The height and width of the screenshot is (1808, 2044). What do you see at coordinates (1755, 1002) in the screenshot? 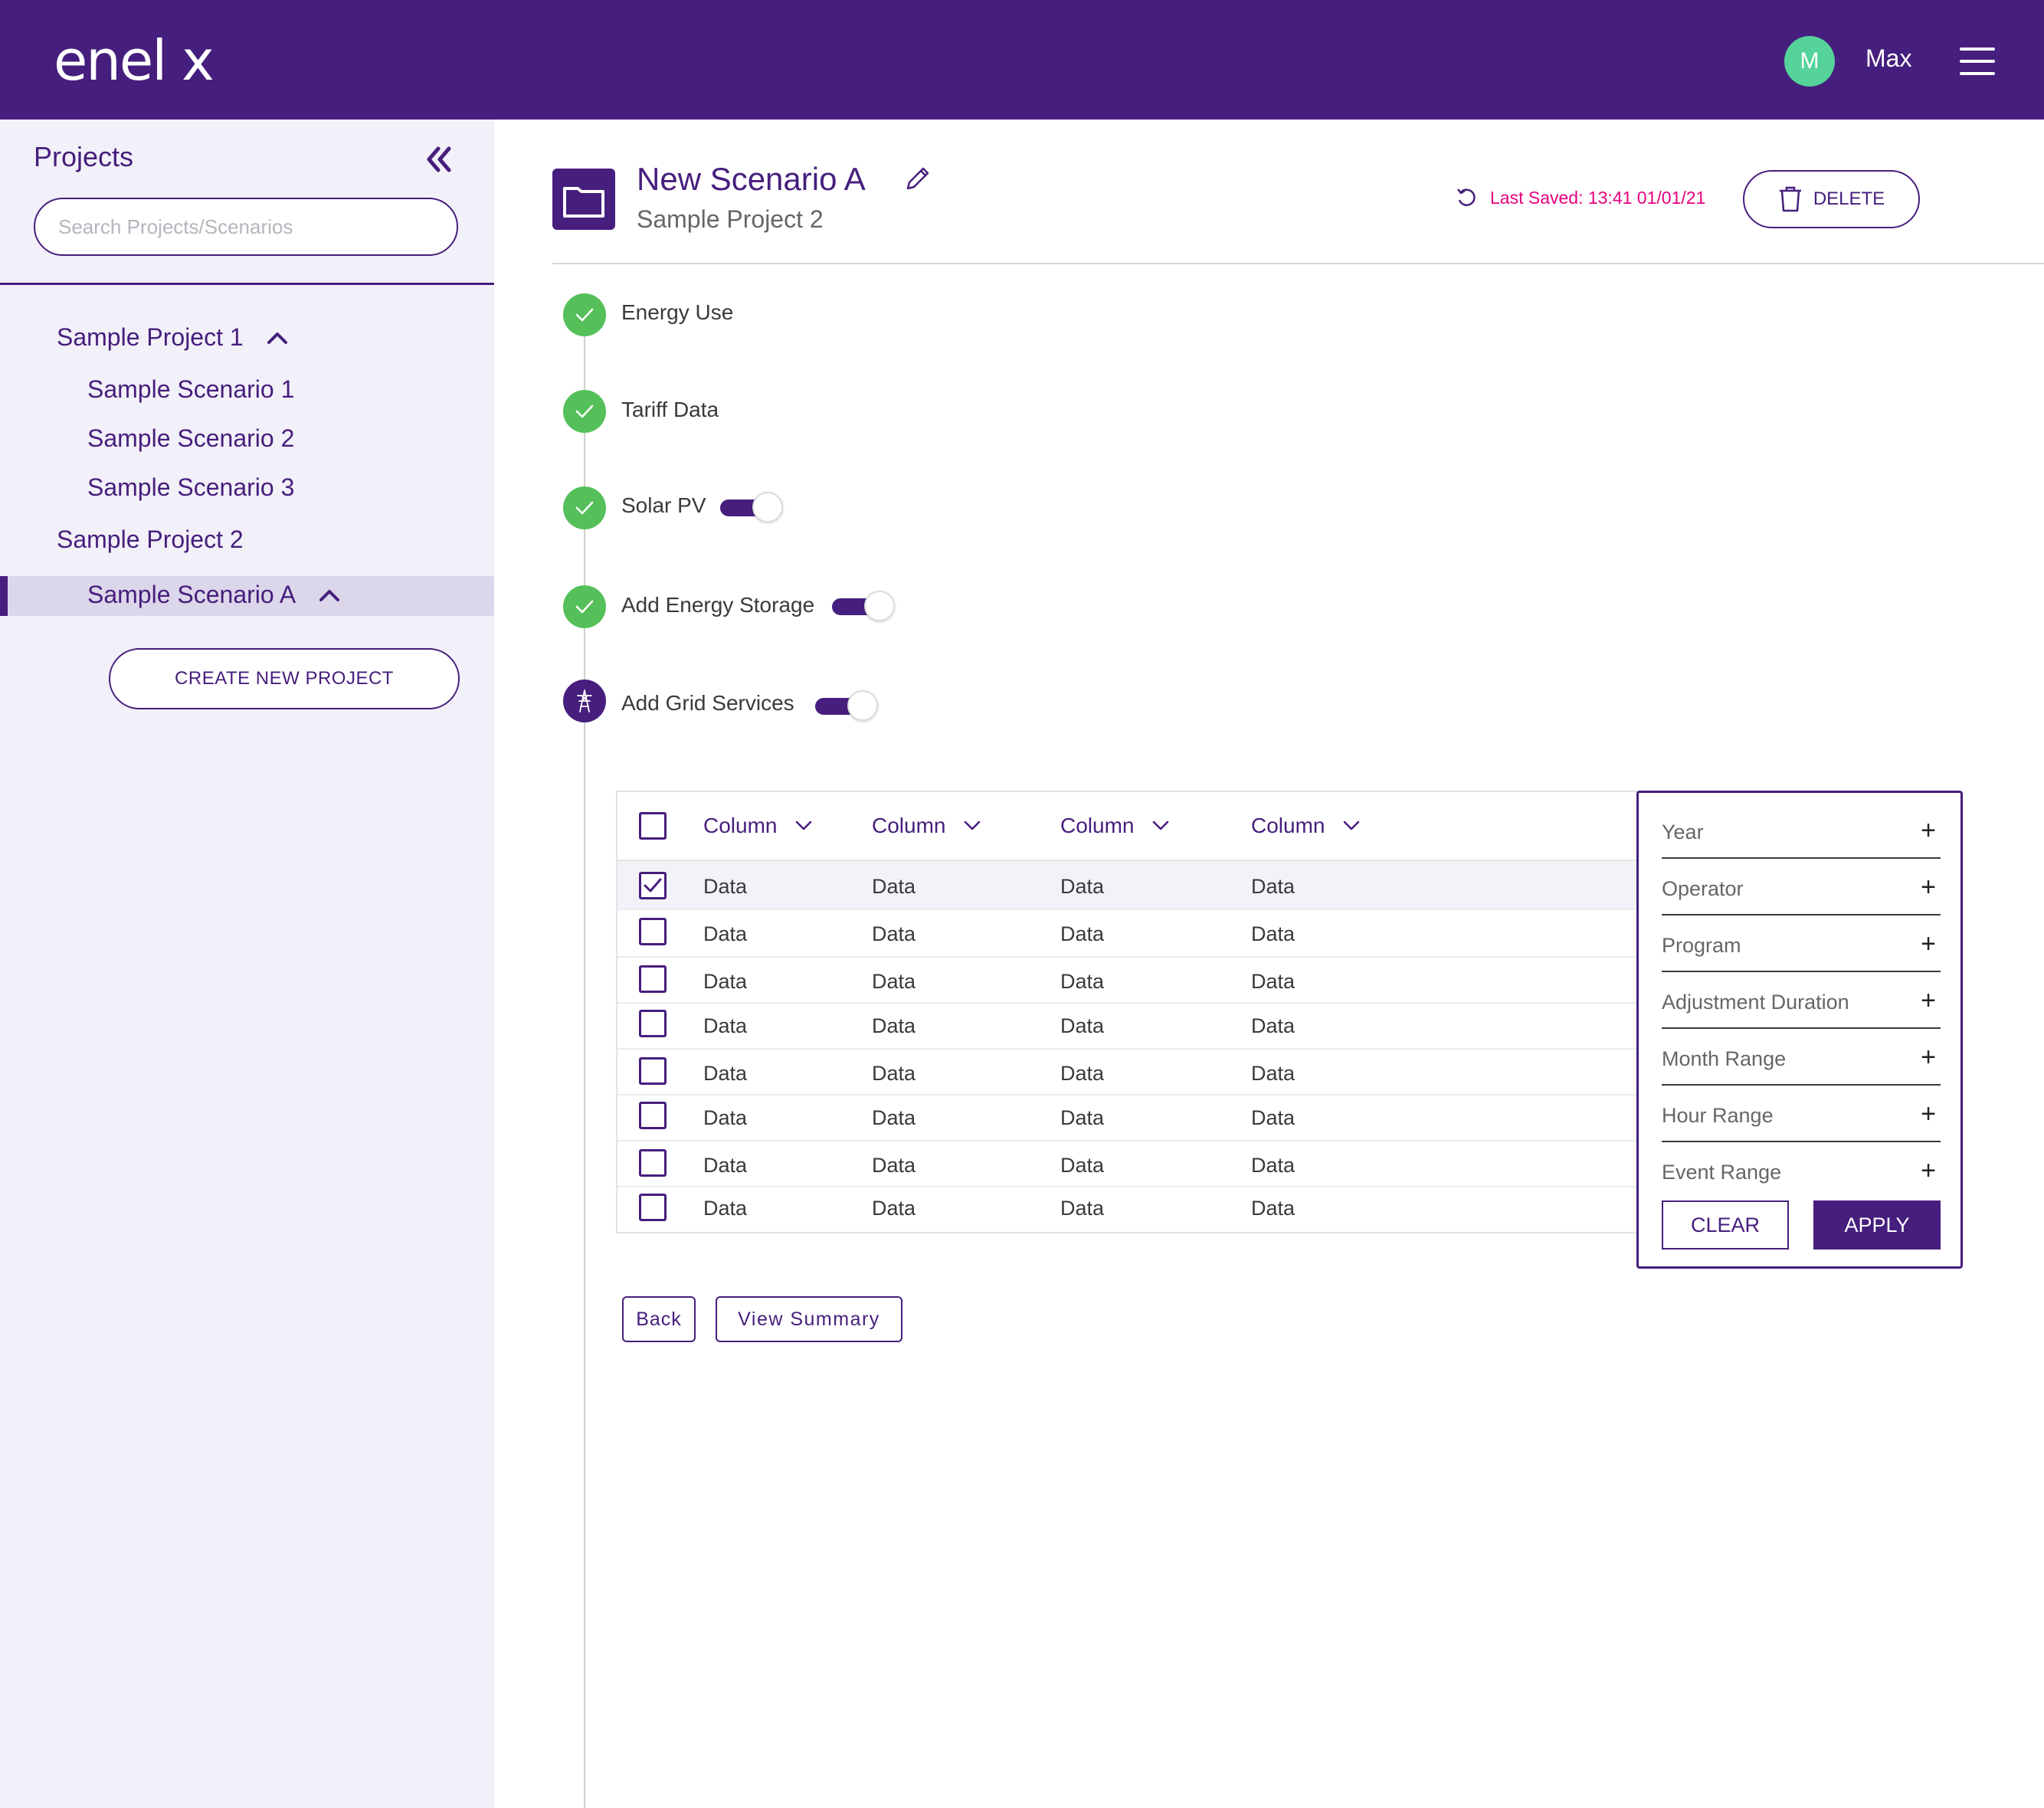
I see `filter-label: Adjustment Duration` at bounding box center [1755, 1002].